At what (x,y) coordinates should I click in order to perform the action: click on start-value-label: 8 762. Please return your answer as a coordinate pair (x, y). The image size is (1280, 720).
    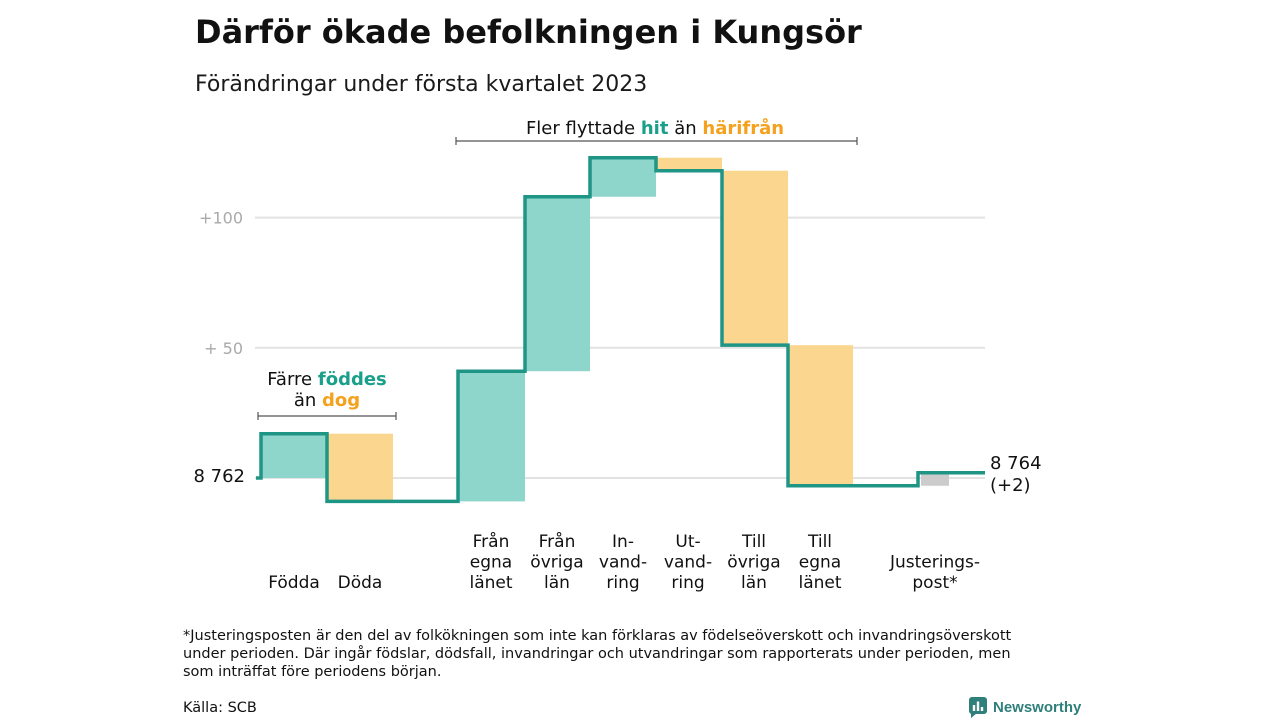
    Looking at the image, I should click on (219, 476).